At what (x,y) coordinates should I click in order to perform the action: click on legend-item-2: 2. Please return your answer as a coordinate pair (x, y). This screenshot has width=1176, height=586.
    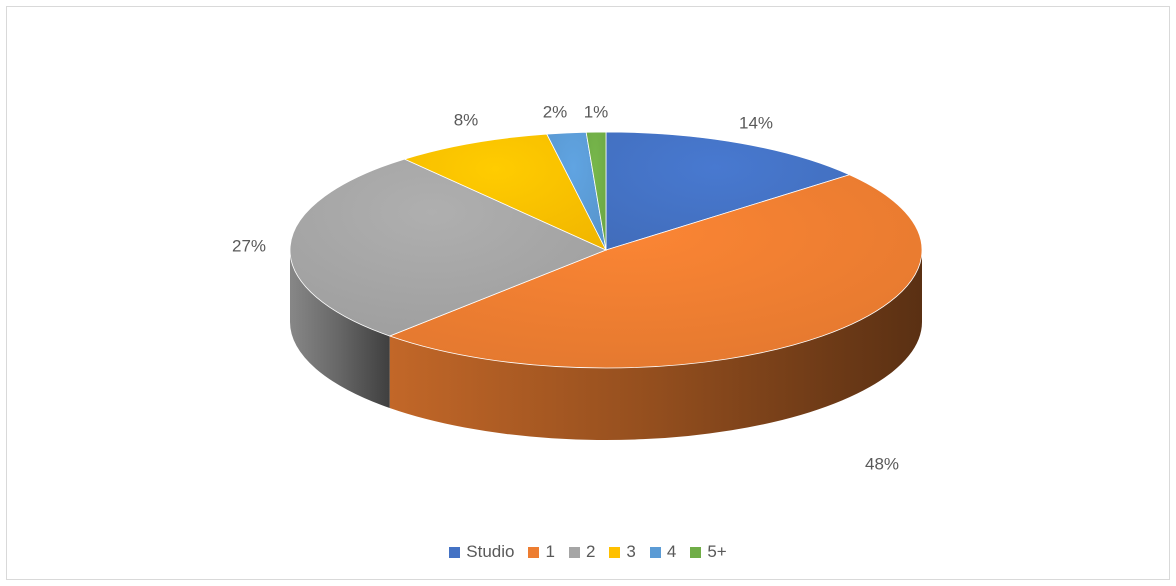
    Looking at the image, I should click on (582, 552).